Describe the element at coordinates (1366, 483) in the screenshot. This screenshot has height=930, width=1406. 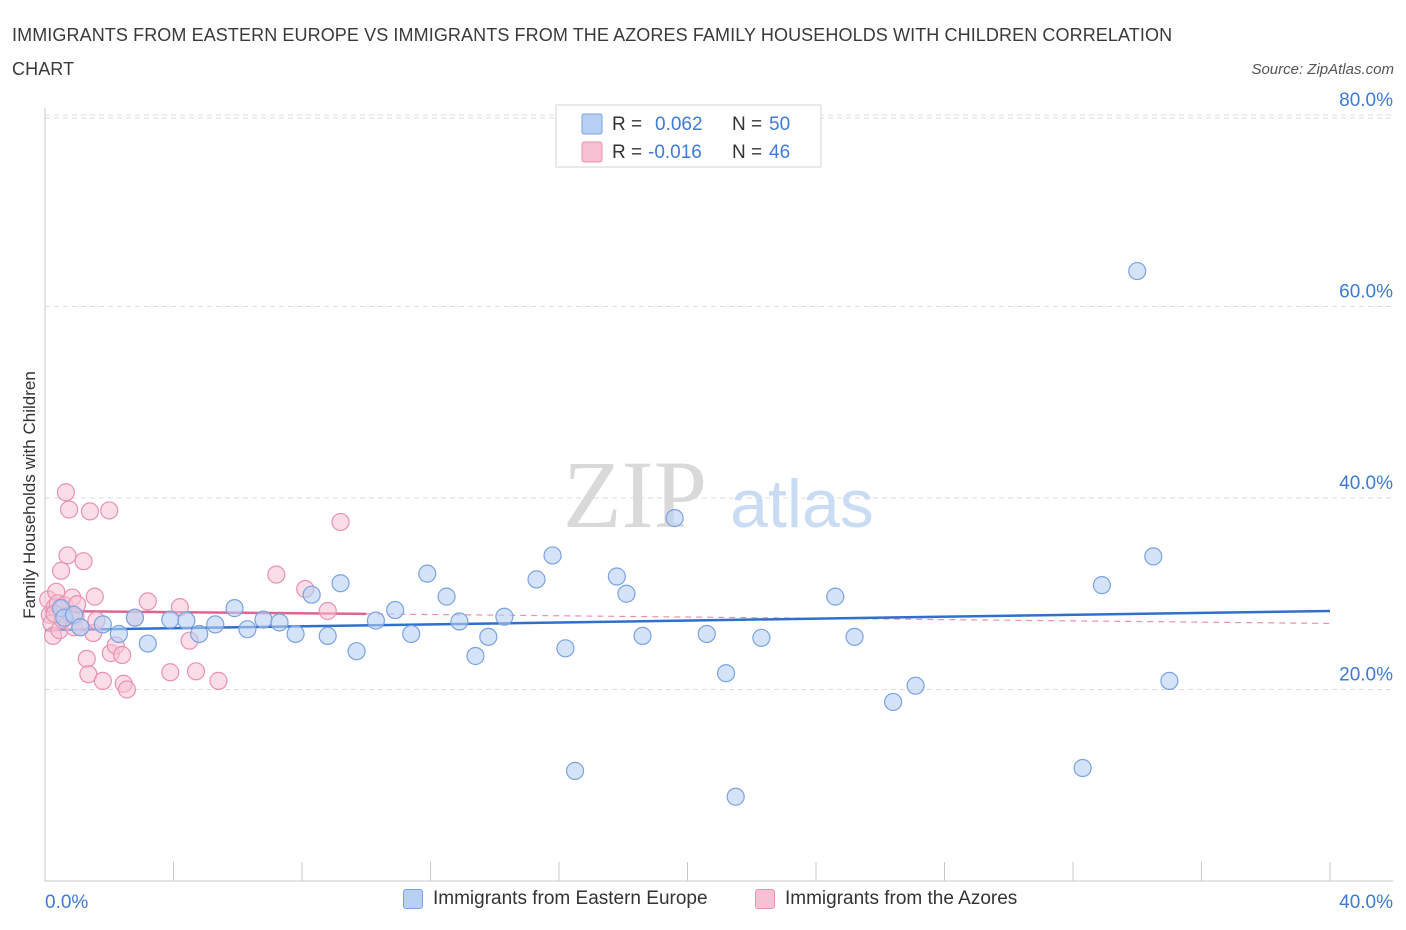
I see `y-tick-label: 40.0%` at that location.